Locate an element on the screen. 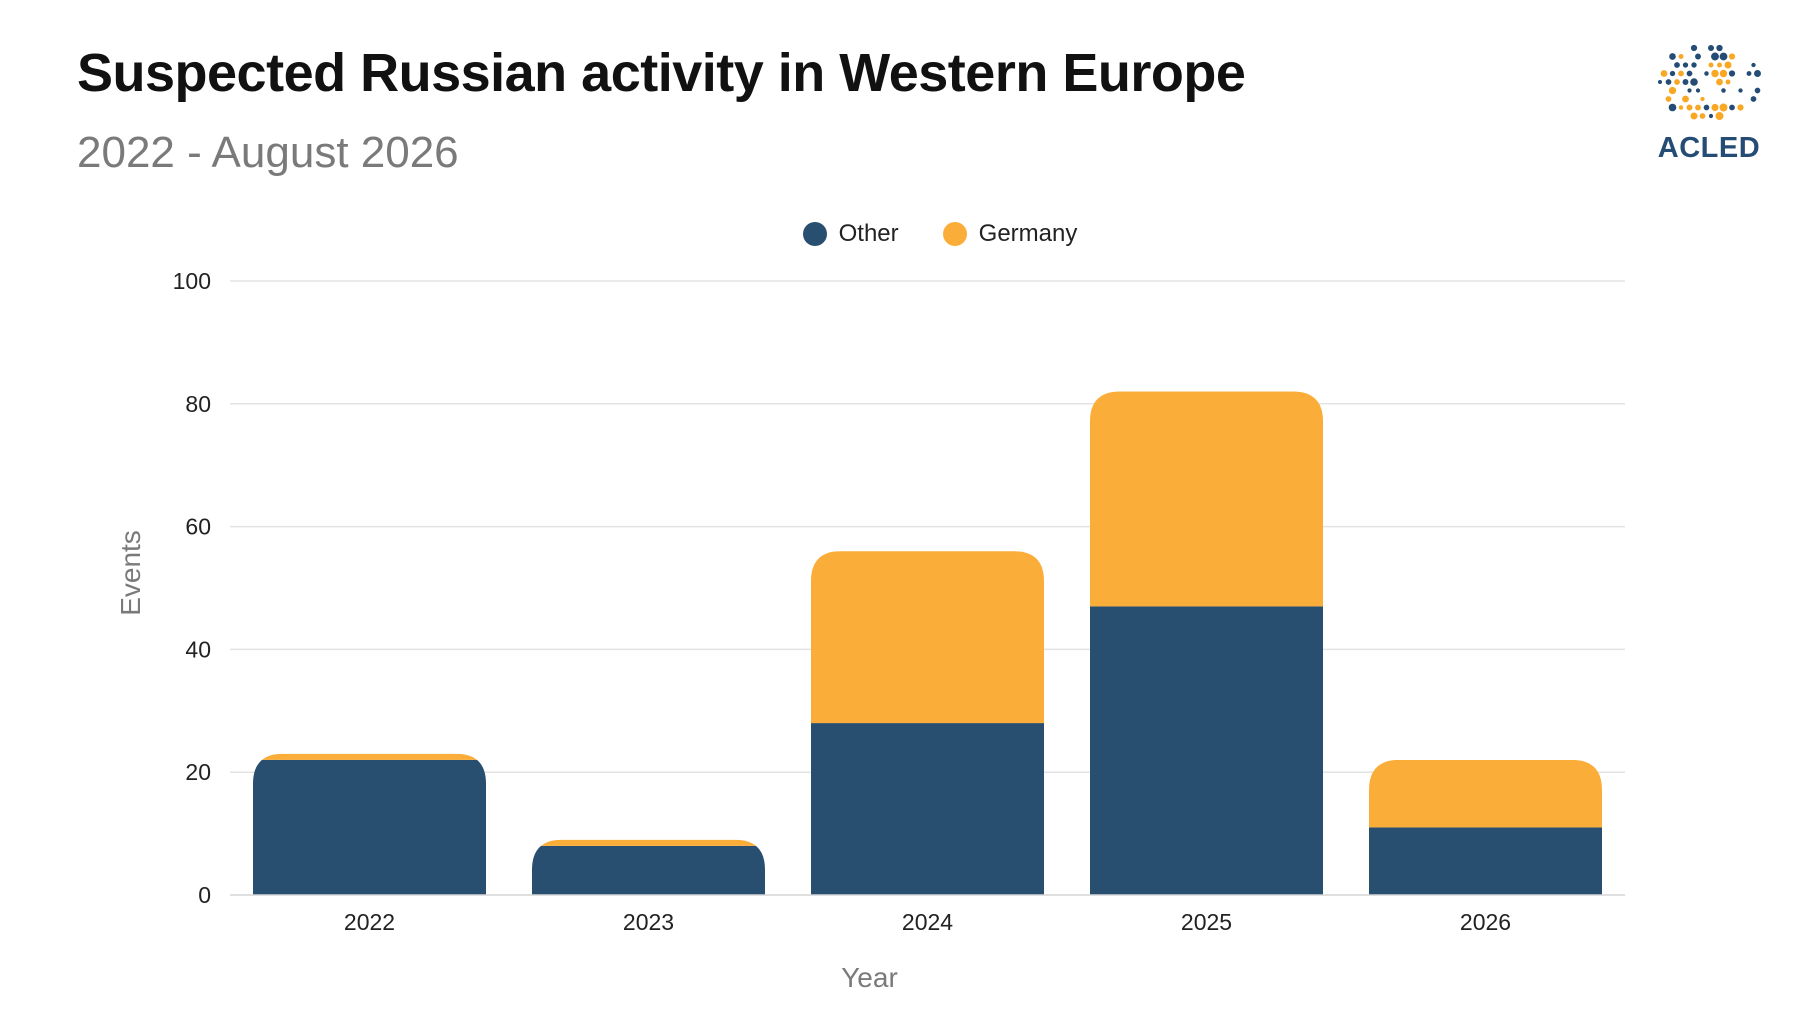 The height and width of the screenshot is (1013, 1800). bar-stack-2024 is located at coordinates (927, 723).